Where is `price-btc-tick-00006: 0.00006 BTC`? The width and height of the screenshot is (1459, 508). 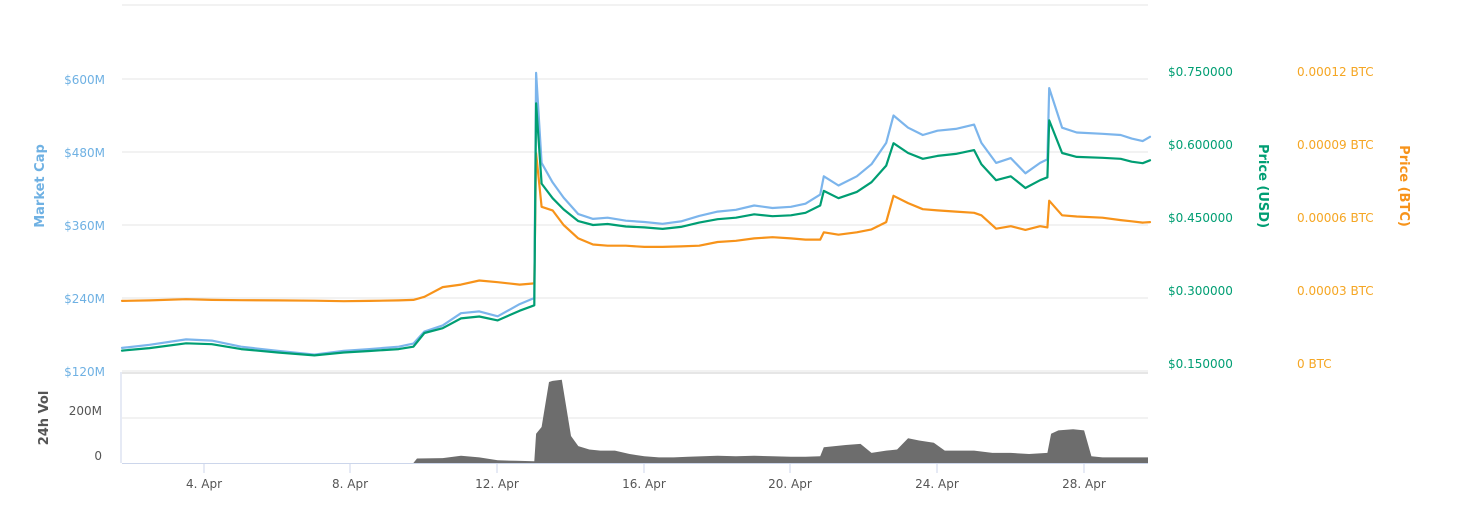 price-btc-tick-00006: 0.00006 BTC is located at coordinates (1335, 218).